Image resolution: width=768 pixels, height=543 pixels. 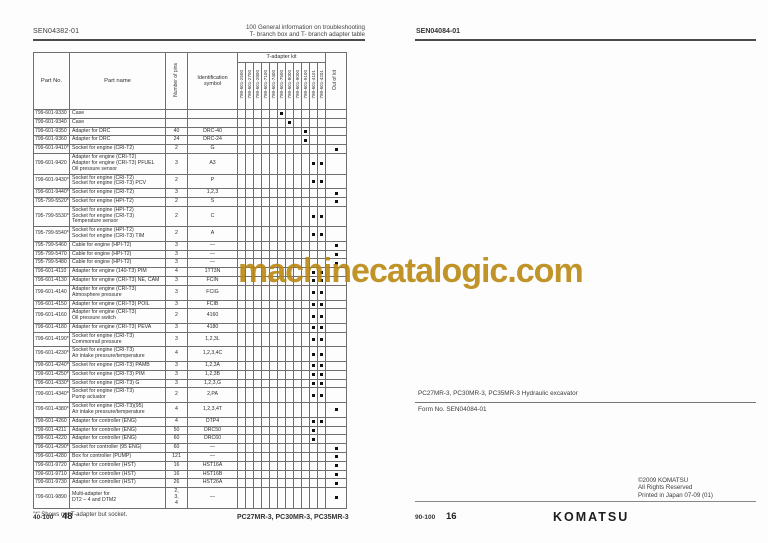 I want to click on left-footer-page-number: 48, so click(x=67, y=516).